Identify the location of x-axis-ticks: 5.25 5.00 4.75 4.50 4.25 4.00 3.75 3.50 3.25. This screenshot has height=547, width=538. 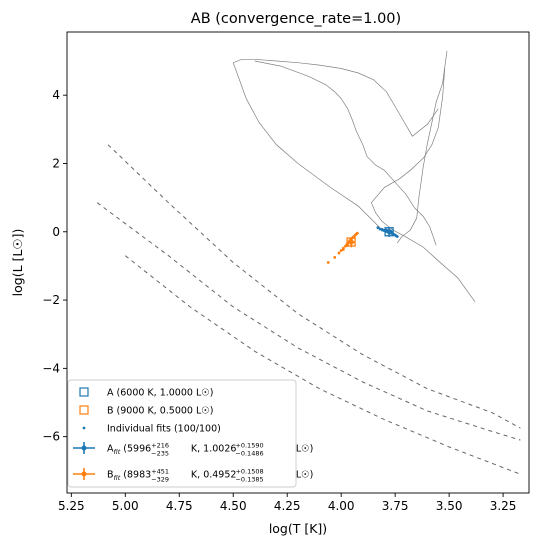
(287, 503).